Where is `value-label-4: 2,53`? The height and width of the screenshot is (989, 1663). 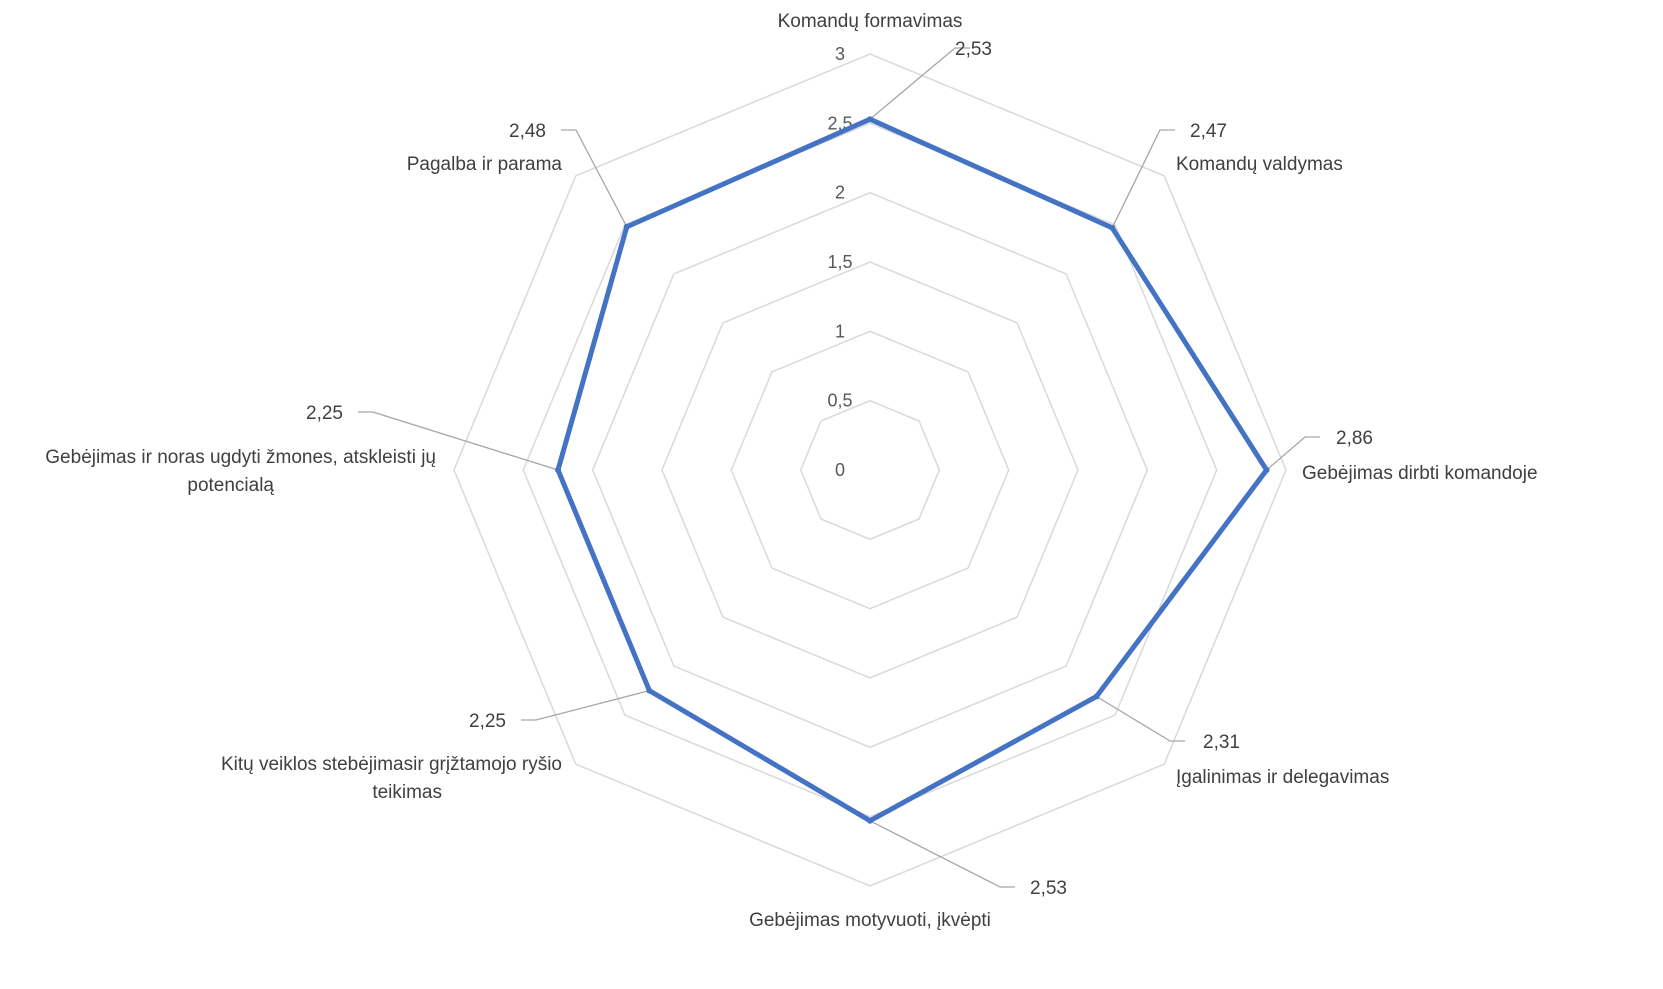 value-label-4: 2,53 is located at coordinates (1048, 888).